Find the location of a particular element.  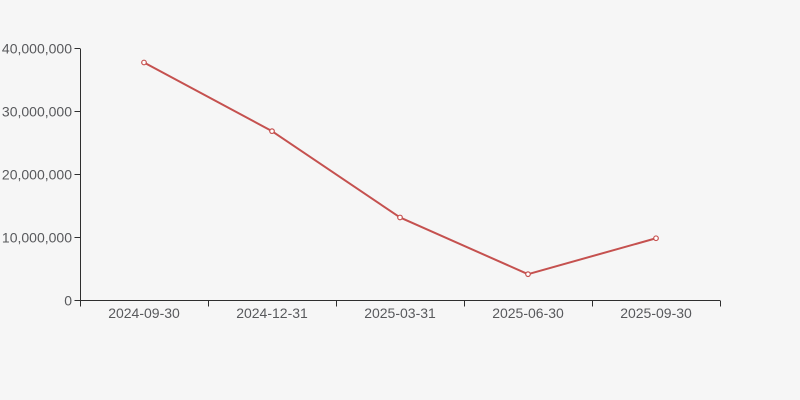

y-axis-tick-label: 30,000,000 is located at coordinates (37, 112).